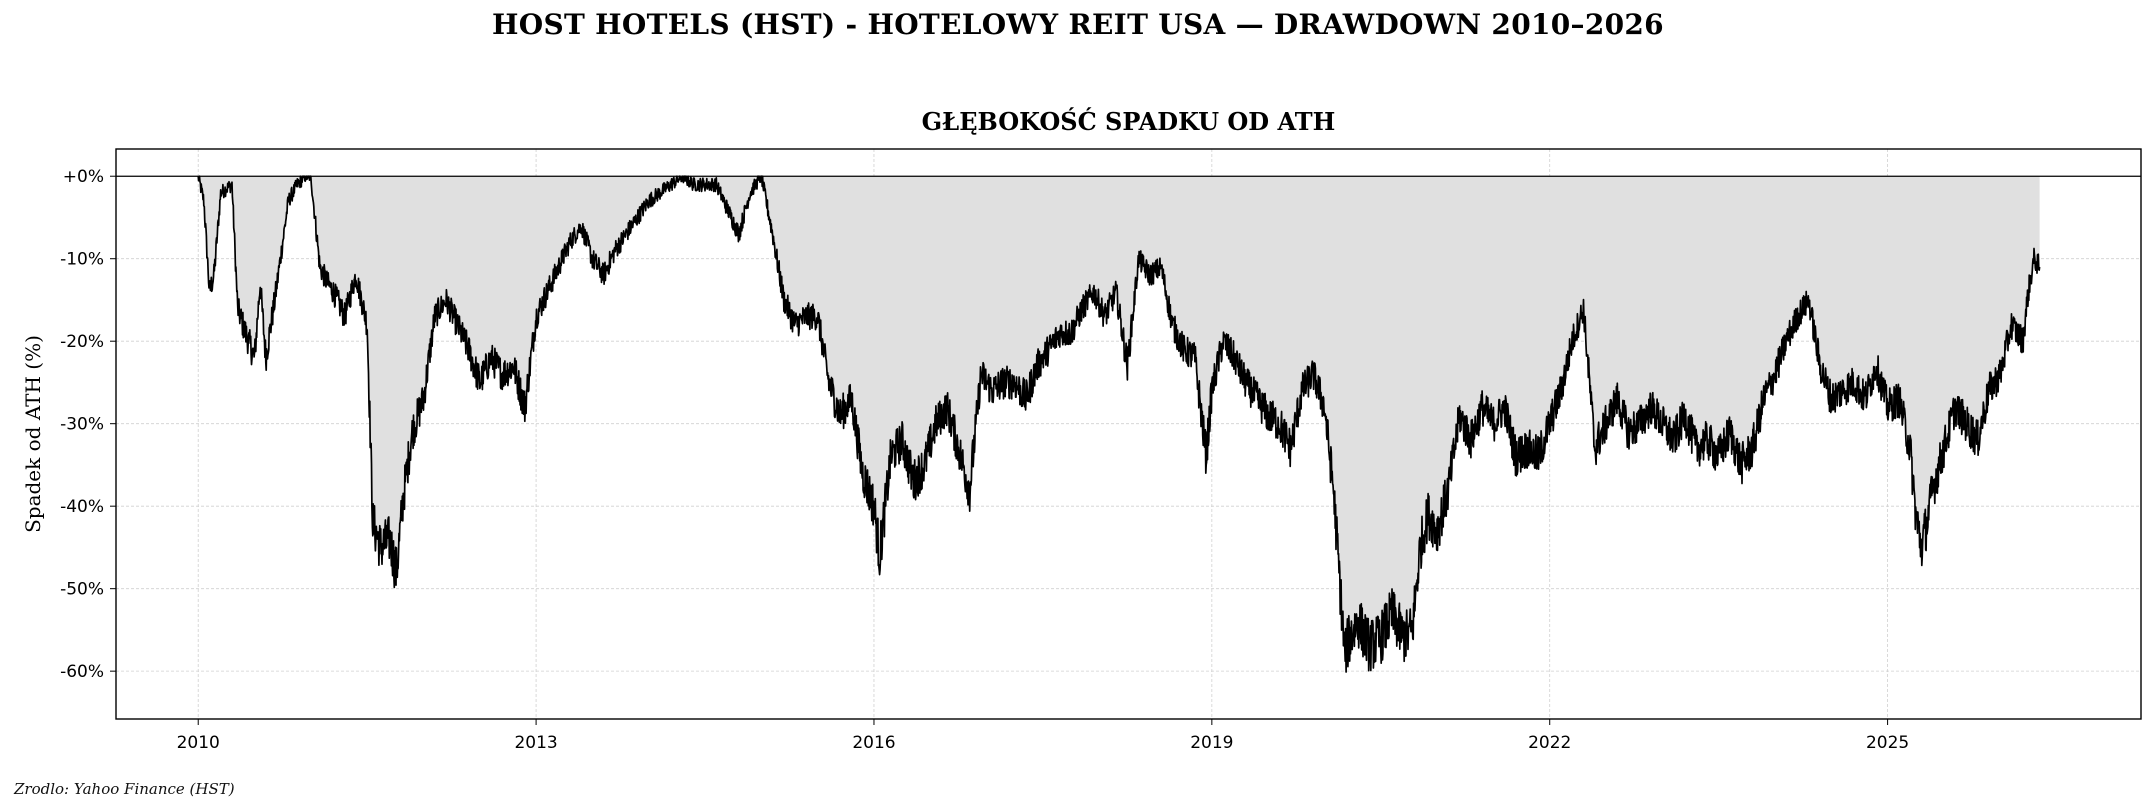 The image size is (2156, 812). What do you see at coordinates (124, 789) in the screenshot?
I see `source-note: Zrodlo: Yahoo Finance (HST)` at bounding box center [124, 789].